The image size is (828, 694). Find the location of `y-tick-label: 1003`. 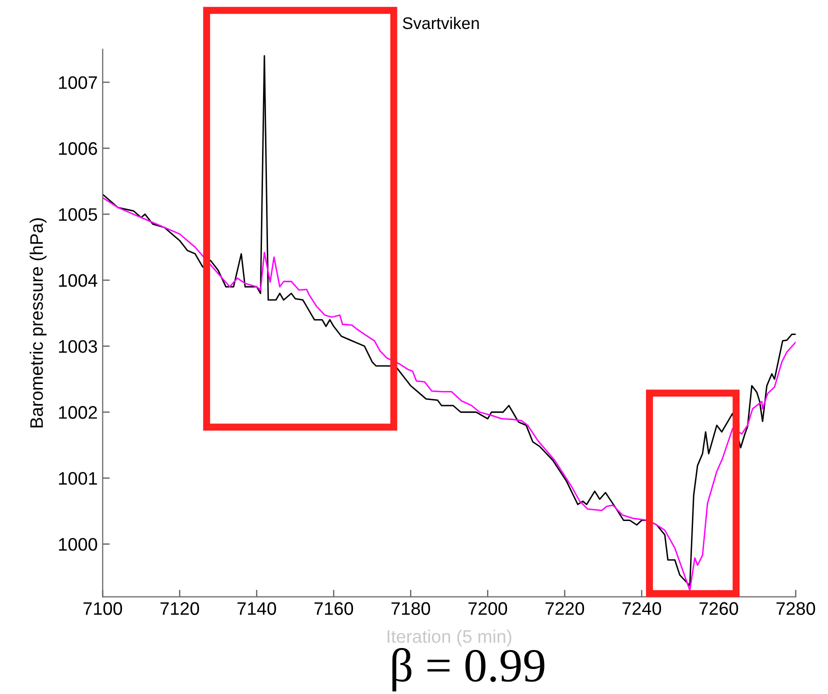

y-tick-label: 1003 is located at coordinates (78, 346).